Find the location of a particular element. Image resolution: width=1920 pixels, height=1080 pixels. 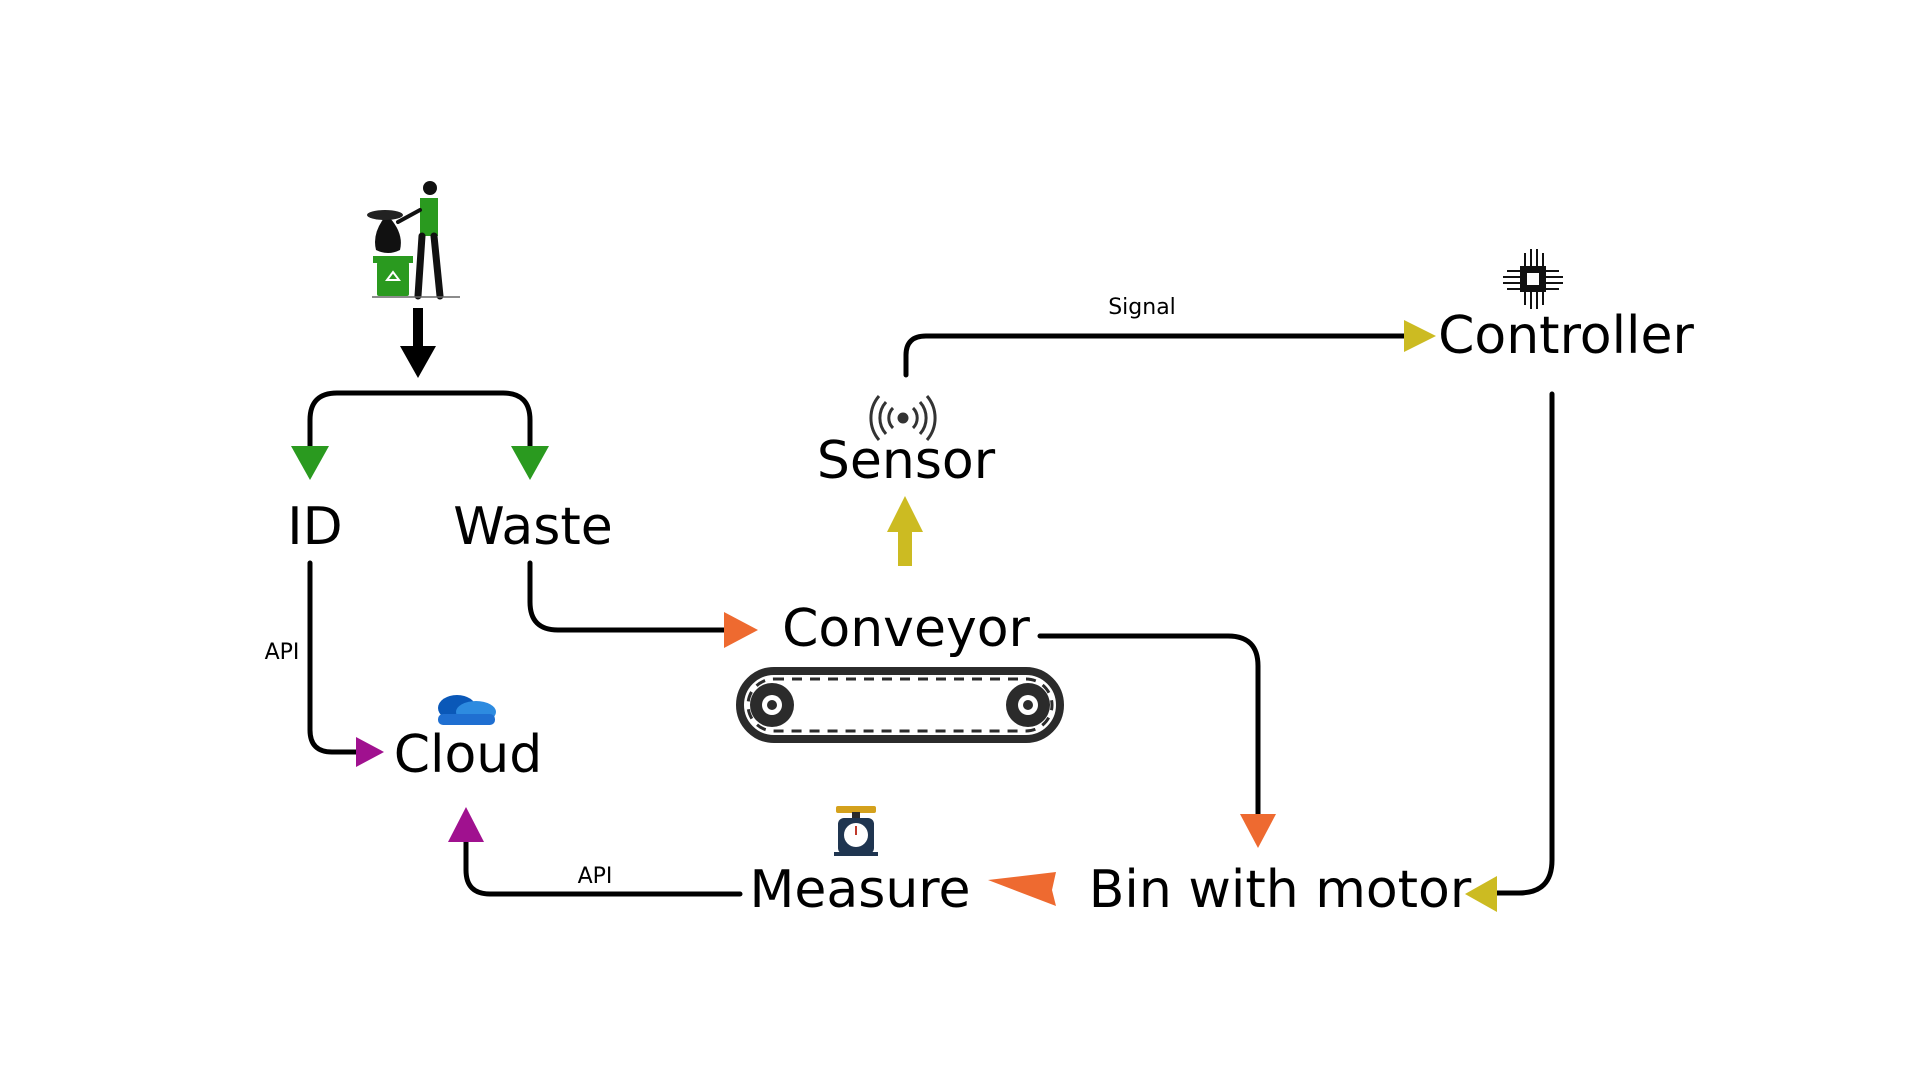

controller-to-bin-connector is located at coordinates (1523, 643).